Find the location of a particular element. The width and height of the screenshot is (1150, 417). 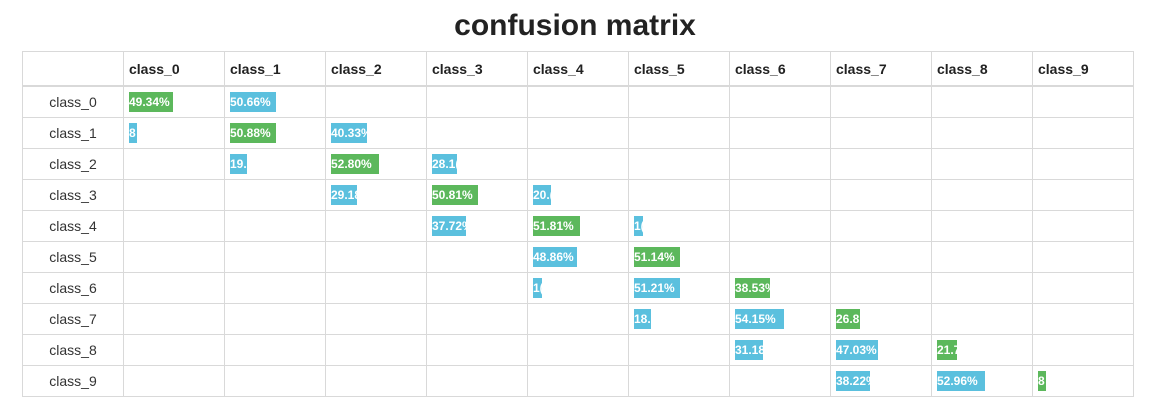

cell-bar-class_3-class_2: 29.18 is located at coordinates (344, 195).